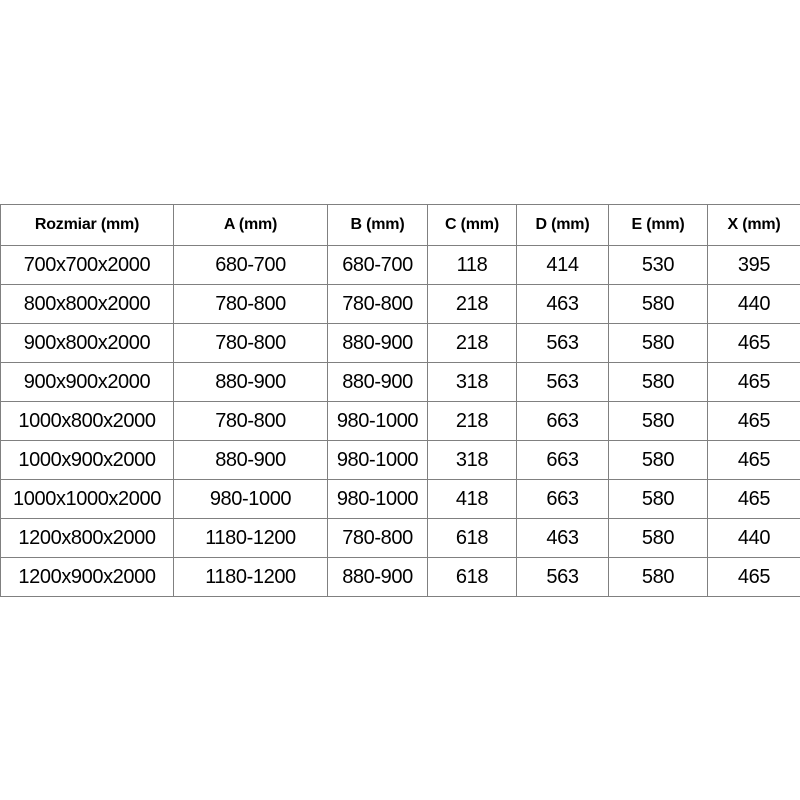  What do you see at coordinates (250, 225) in the screenshot?
I see `header-cell: A (mm)` at bounding box center [250, 225].